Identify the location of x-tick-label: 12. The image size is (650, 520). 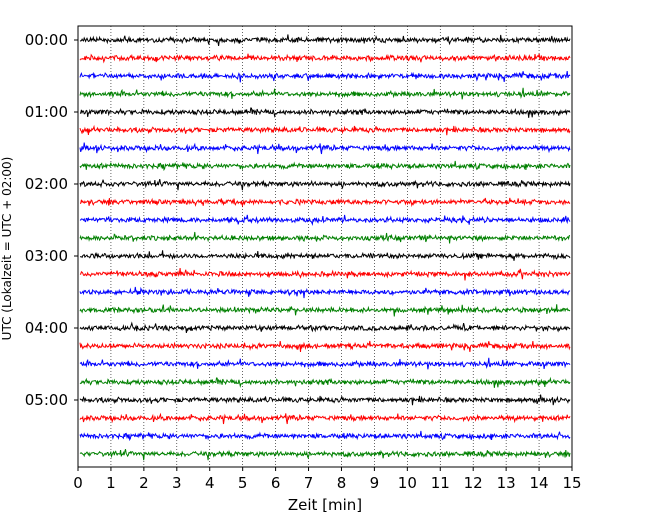
(473, 483).